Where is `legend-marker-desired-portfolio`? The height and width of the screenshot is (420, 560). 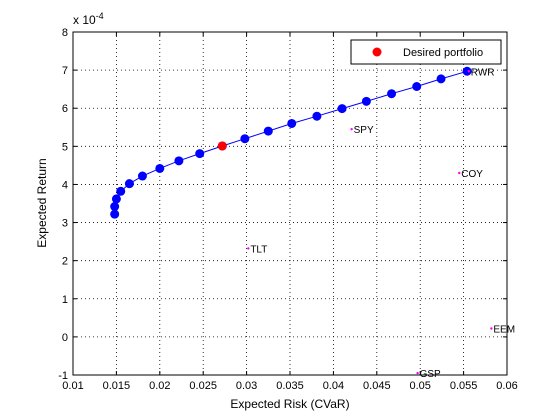
legend-marker-desired-portfolio is located at coordinates (377, 52).